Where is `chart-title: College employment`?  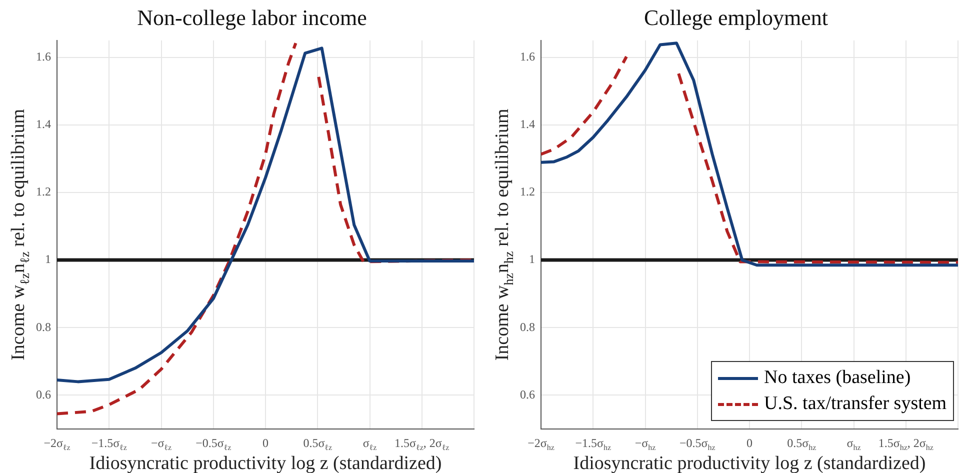 chart-title: College employment is located at coordinates (736, 17).